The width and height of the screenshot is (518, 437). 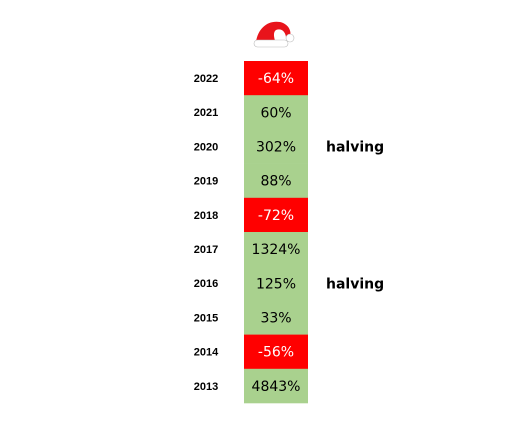 I want to click on change-value: -64%, so click(x=276, y=79).